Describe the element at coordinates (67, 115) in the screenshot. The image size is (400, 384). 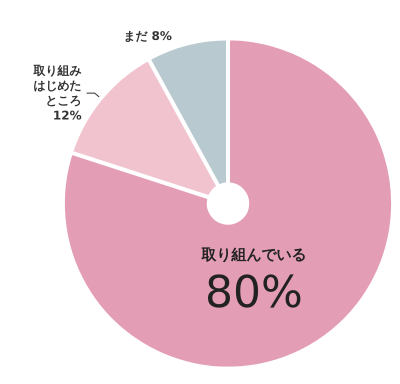
I see `data-label: 12%` at that location.